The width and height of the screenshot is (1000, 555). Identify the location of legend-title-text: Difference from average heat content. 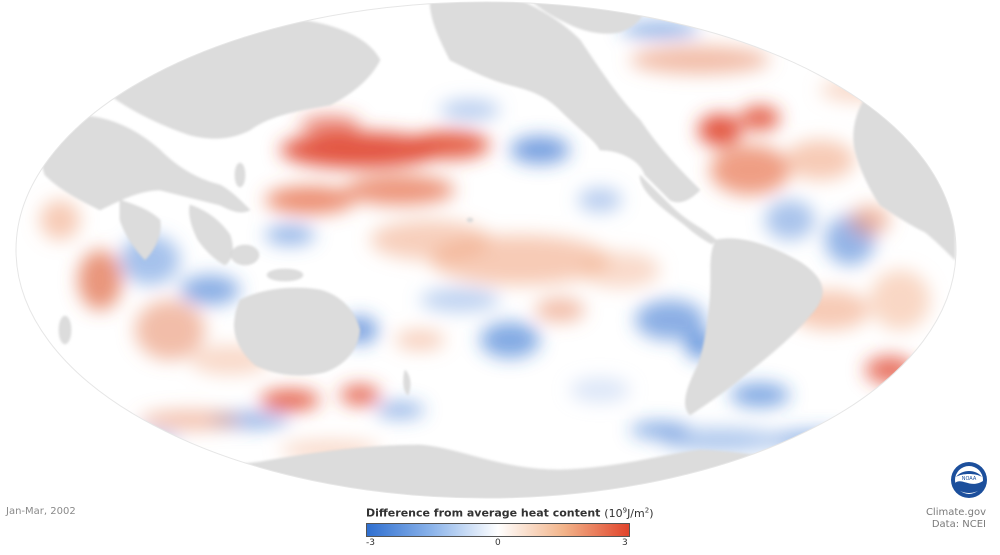
(483, 513).